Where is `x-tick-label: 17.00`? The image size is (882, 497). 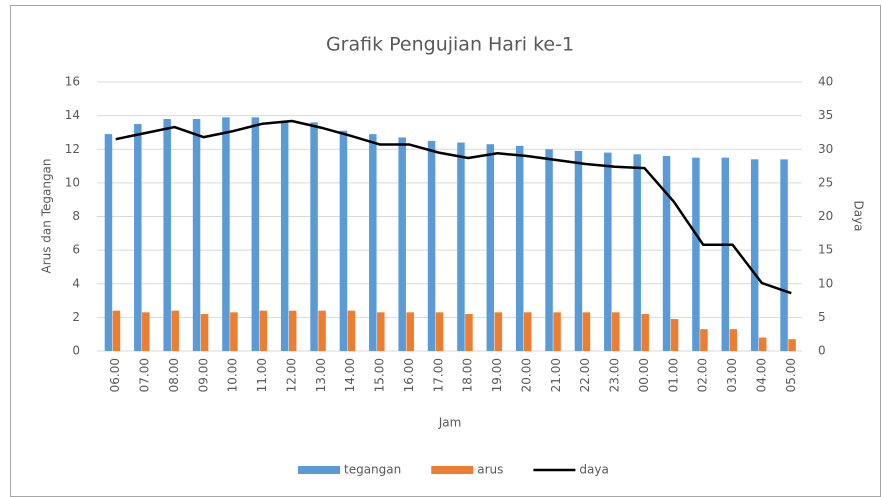 x-tick-label: 17.00 is located at coordinates (438, 375).